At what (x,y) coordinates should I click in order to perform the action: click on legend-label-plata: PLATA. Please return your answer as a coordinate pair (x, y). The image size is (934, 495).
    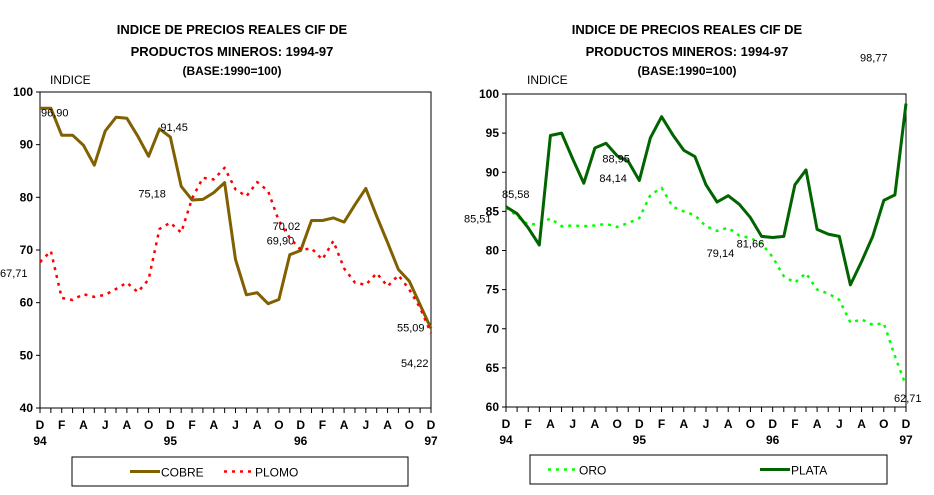
    Looking at the image, I should click on (809, 471).